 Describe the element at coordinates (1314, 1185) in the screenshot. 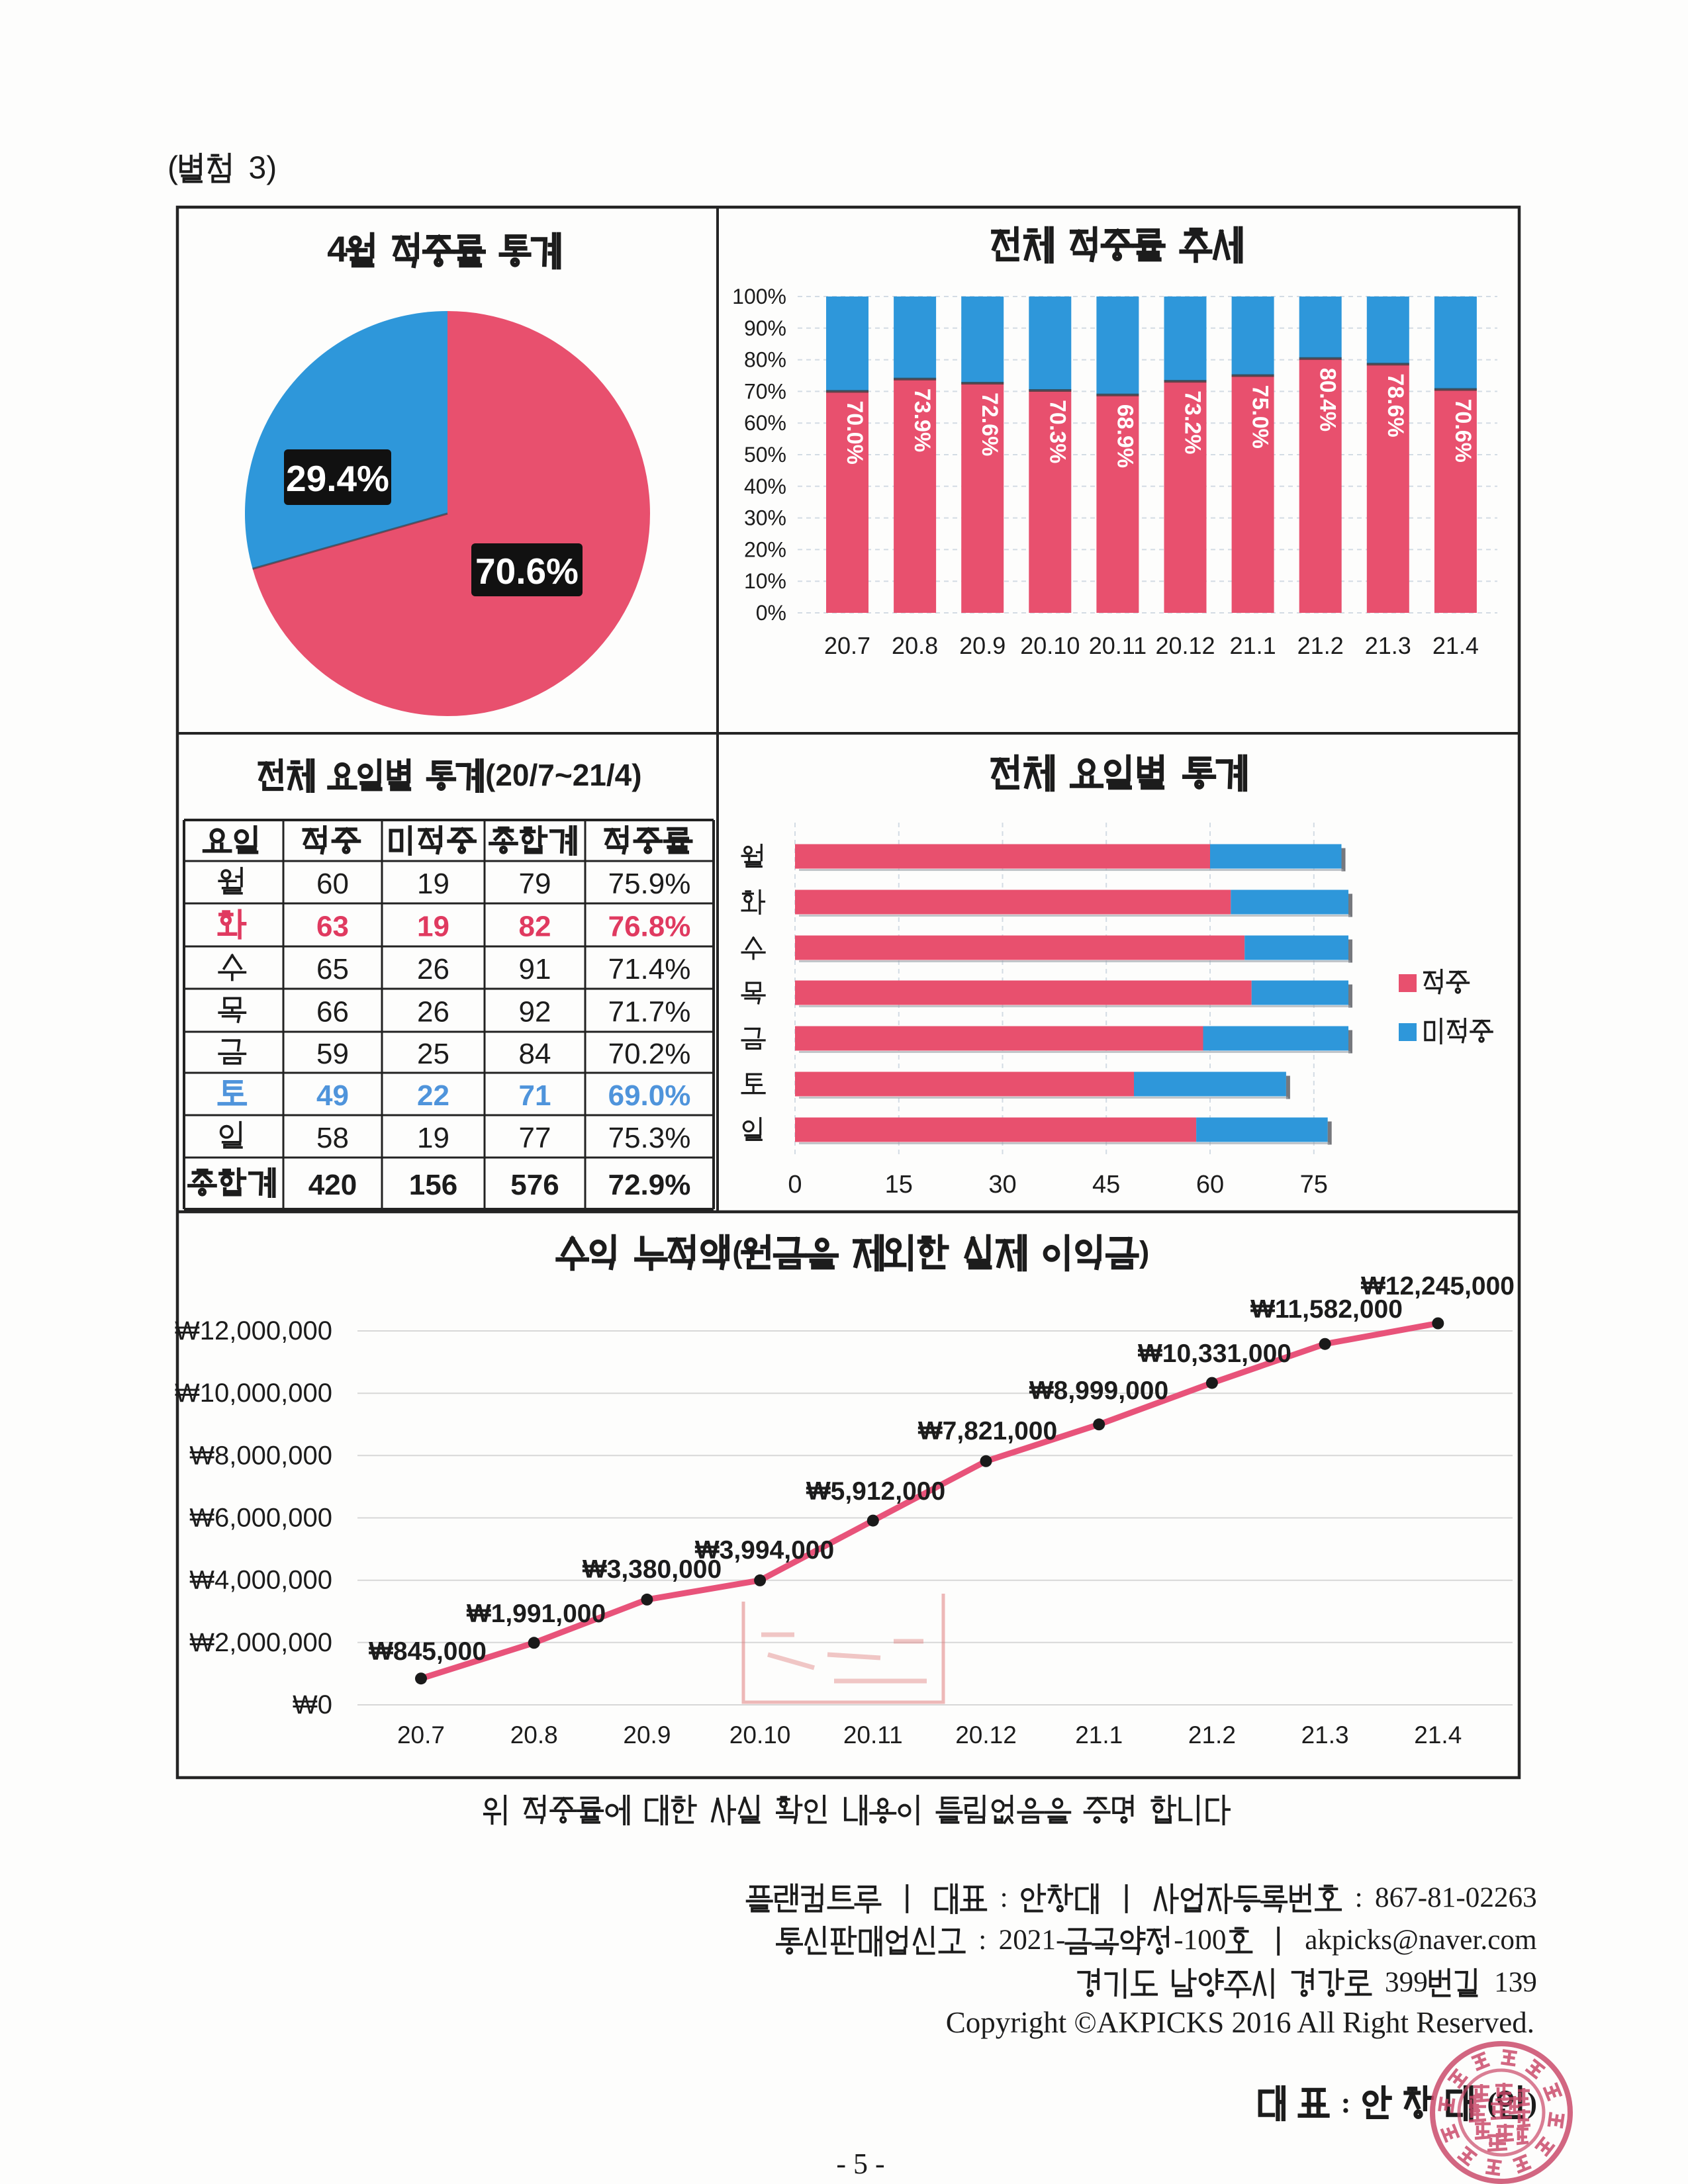

I see `svg-text: 75` at that location.